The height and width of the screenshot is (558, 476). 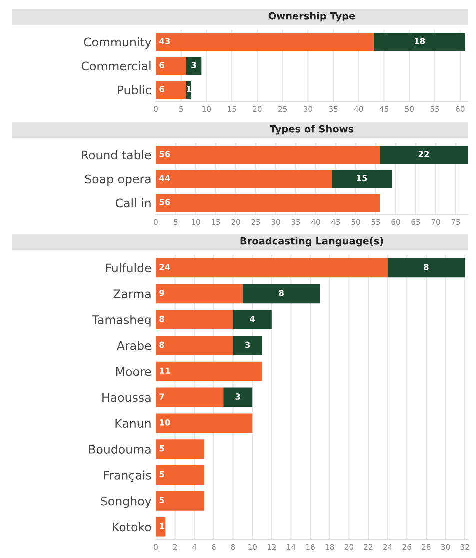 I want to click on y-tick-label: Commercial, so click(x=116, y=66).